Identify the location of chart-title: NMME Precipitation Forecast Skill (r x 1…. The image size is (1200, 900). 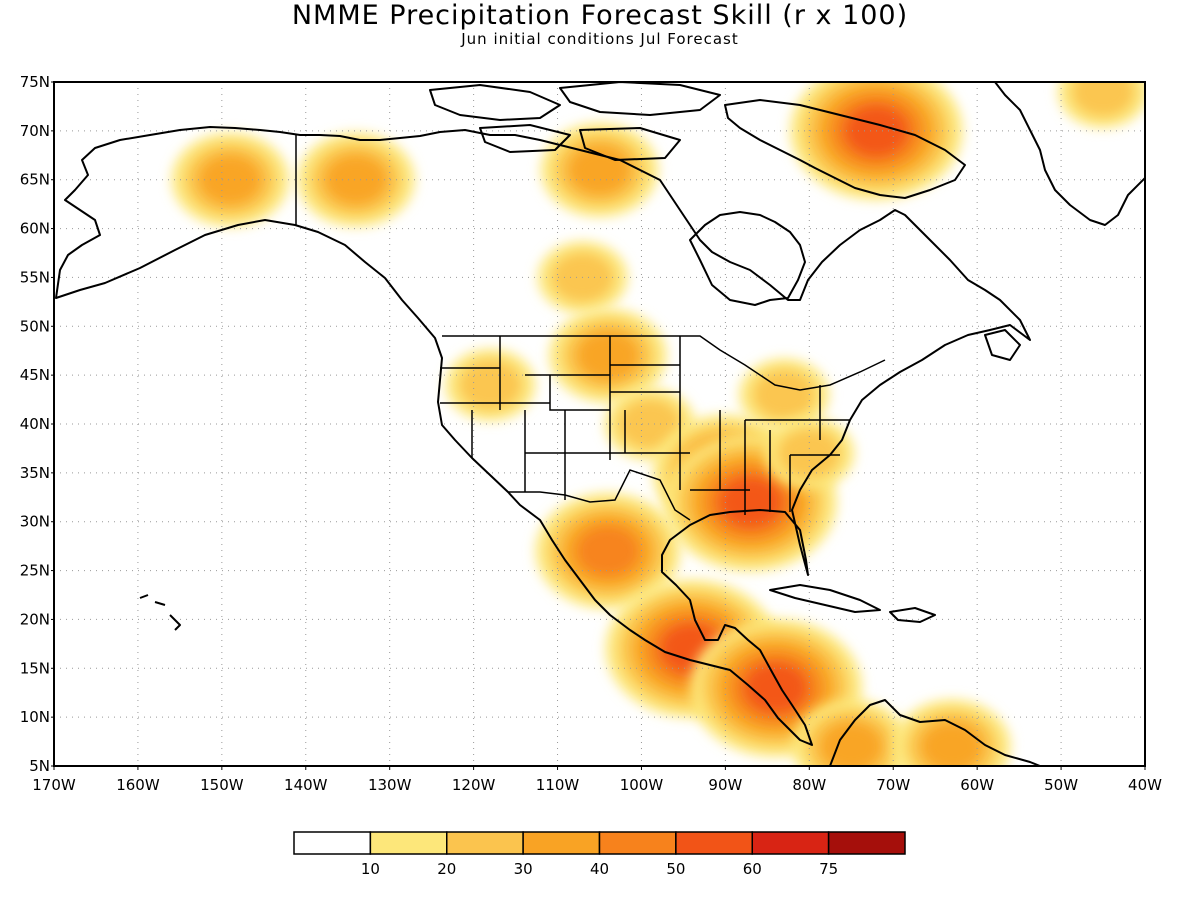
(600, 15).